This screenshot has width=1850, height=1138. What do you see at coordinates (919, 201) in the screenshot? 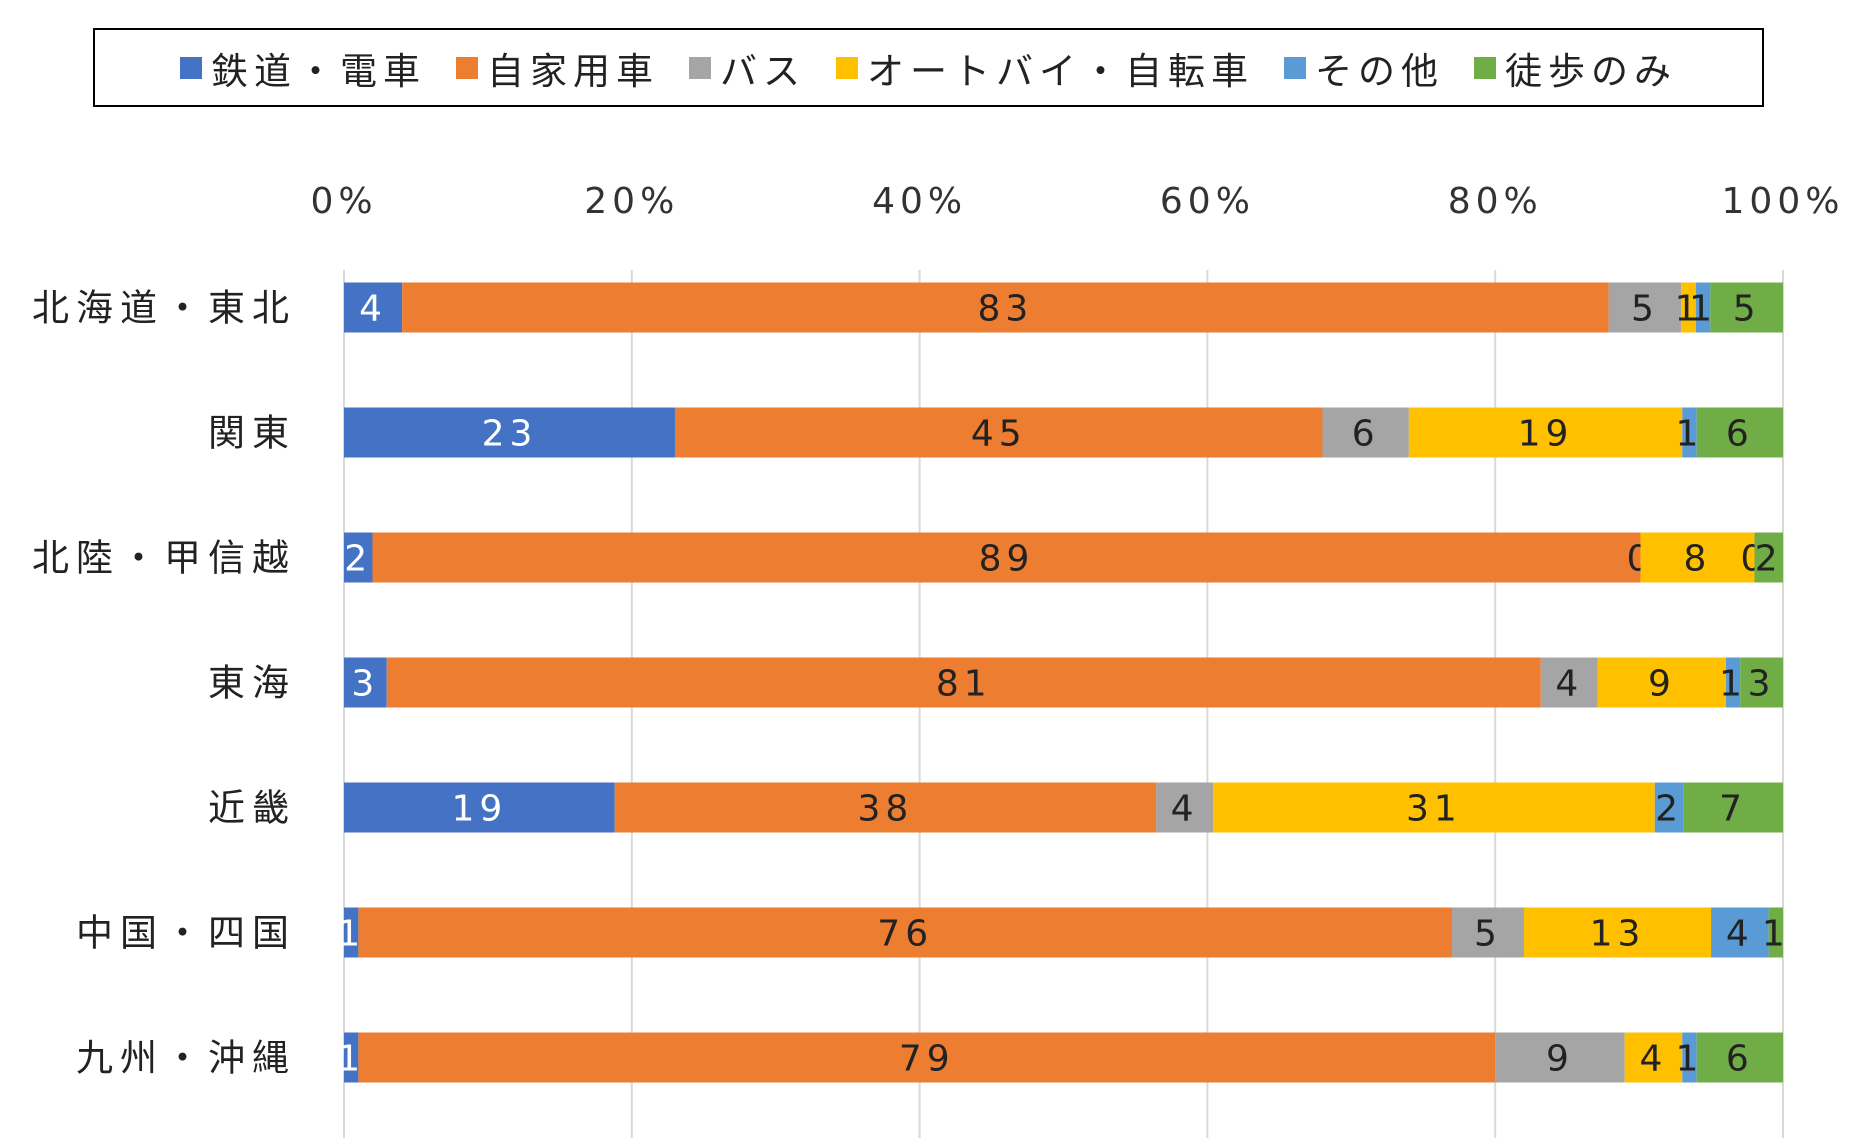
I see `x-tick-label: 40%` at bounding box center [919, 201].